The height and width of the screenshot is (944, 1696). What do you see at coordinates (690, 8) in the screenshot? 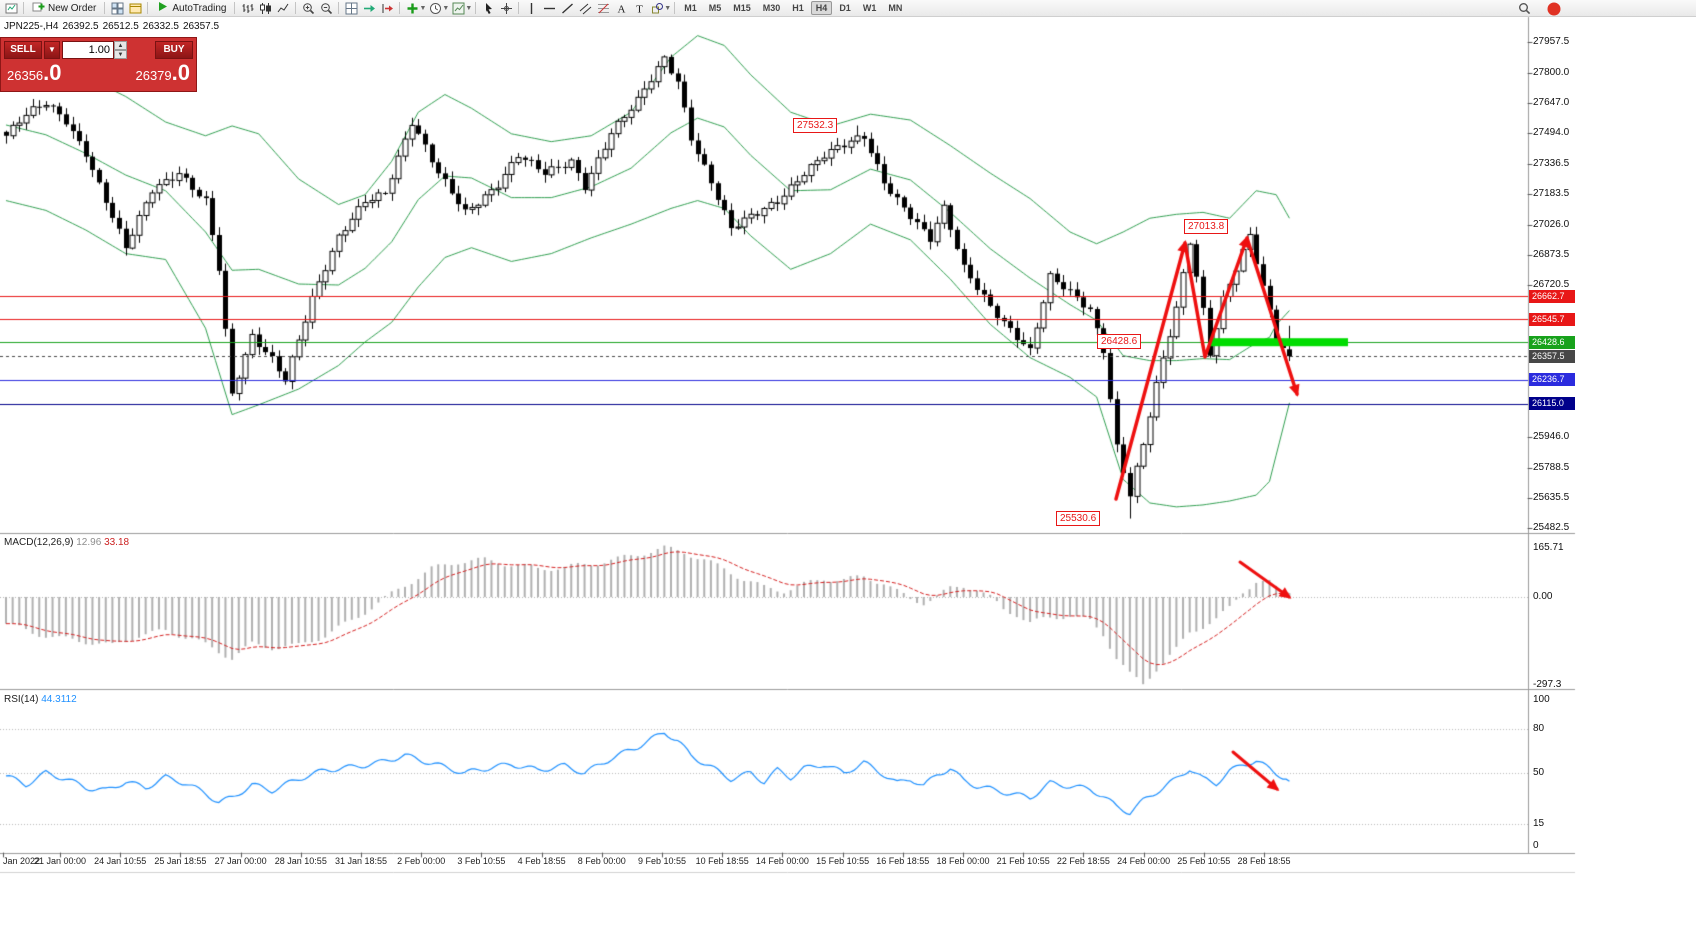
I see `timeframe-m1-button: M1` at bounding box center [690, 8].